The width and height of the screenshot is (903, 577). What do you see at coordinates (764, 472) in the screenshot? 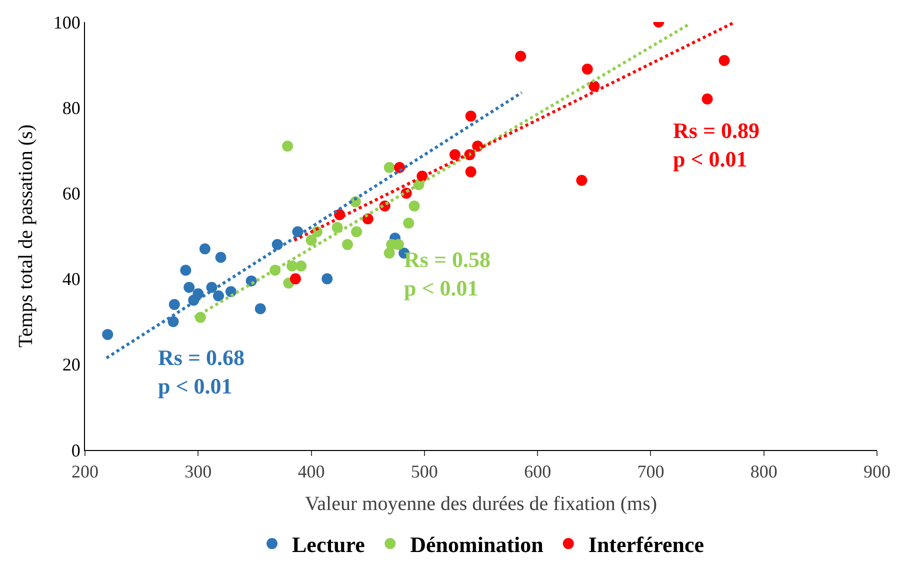
I see `x-tick-label: 800` at bounding box center [764, 472].